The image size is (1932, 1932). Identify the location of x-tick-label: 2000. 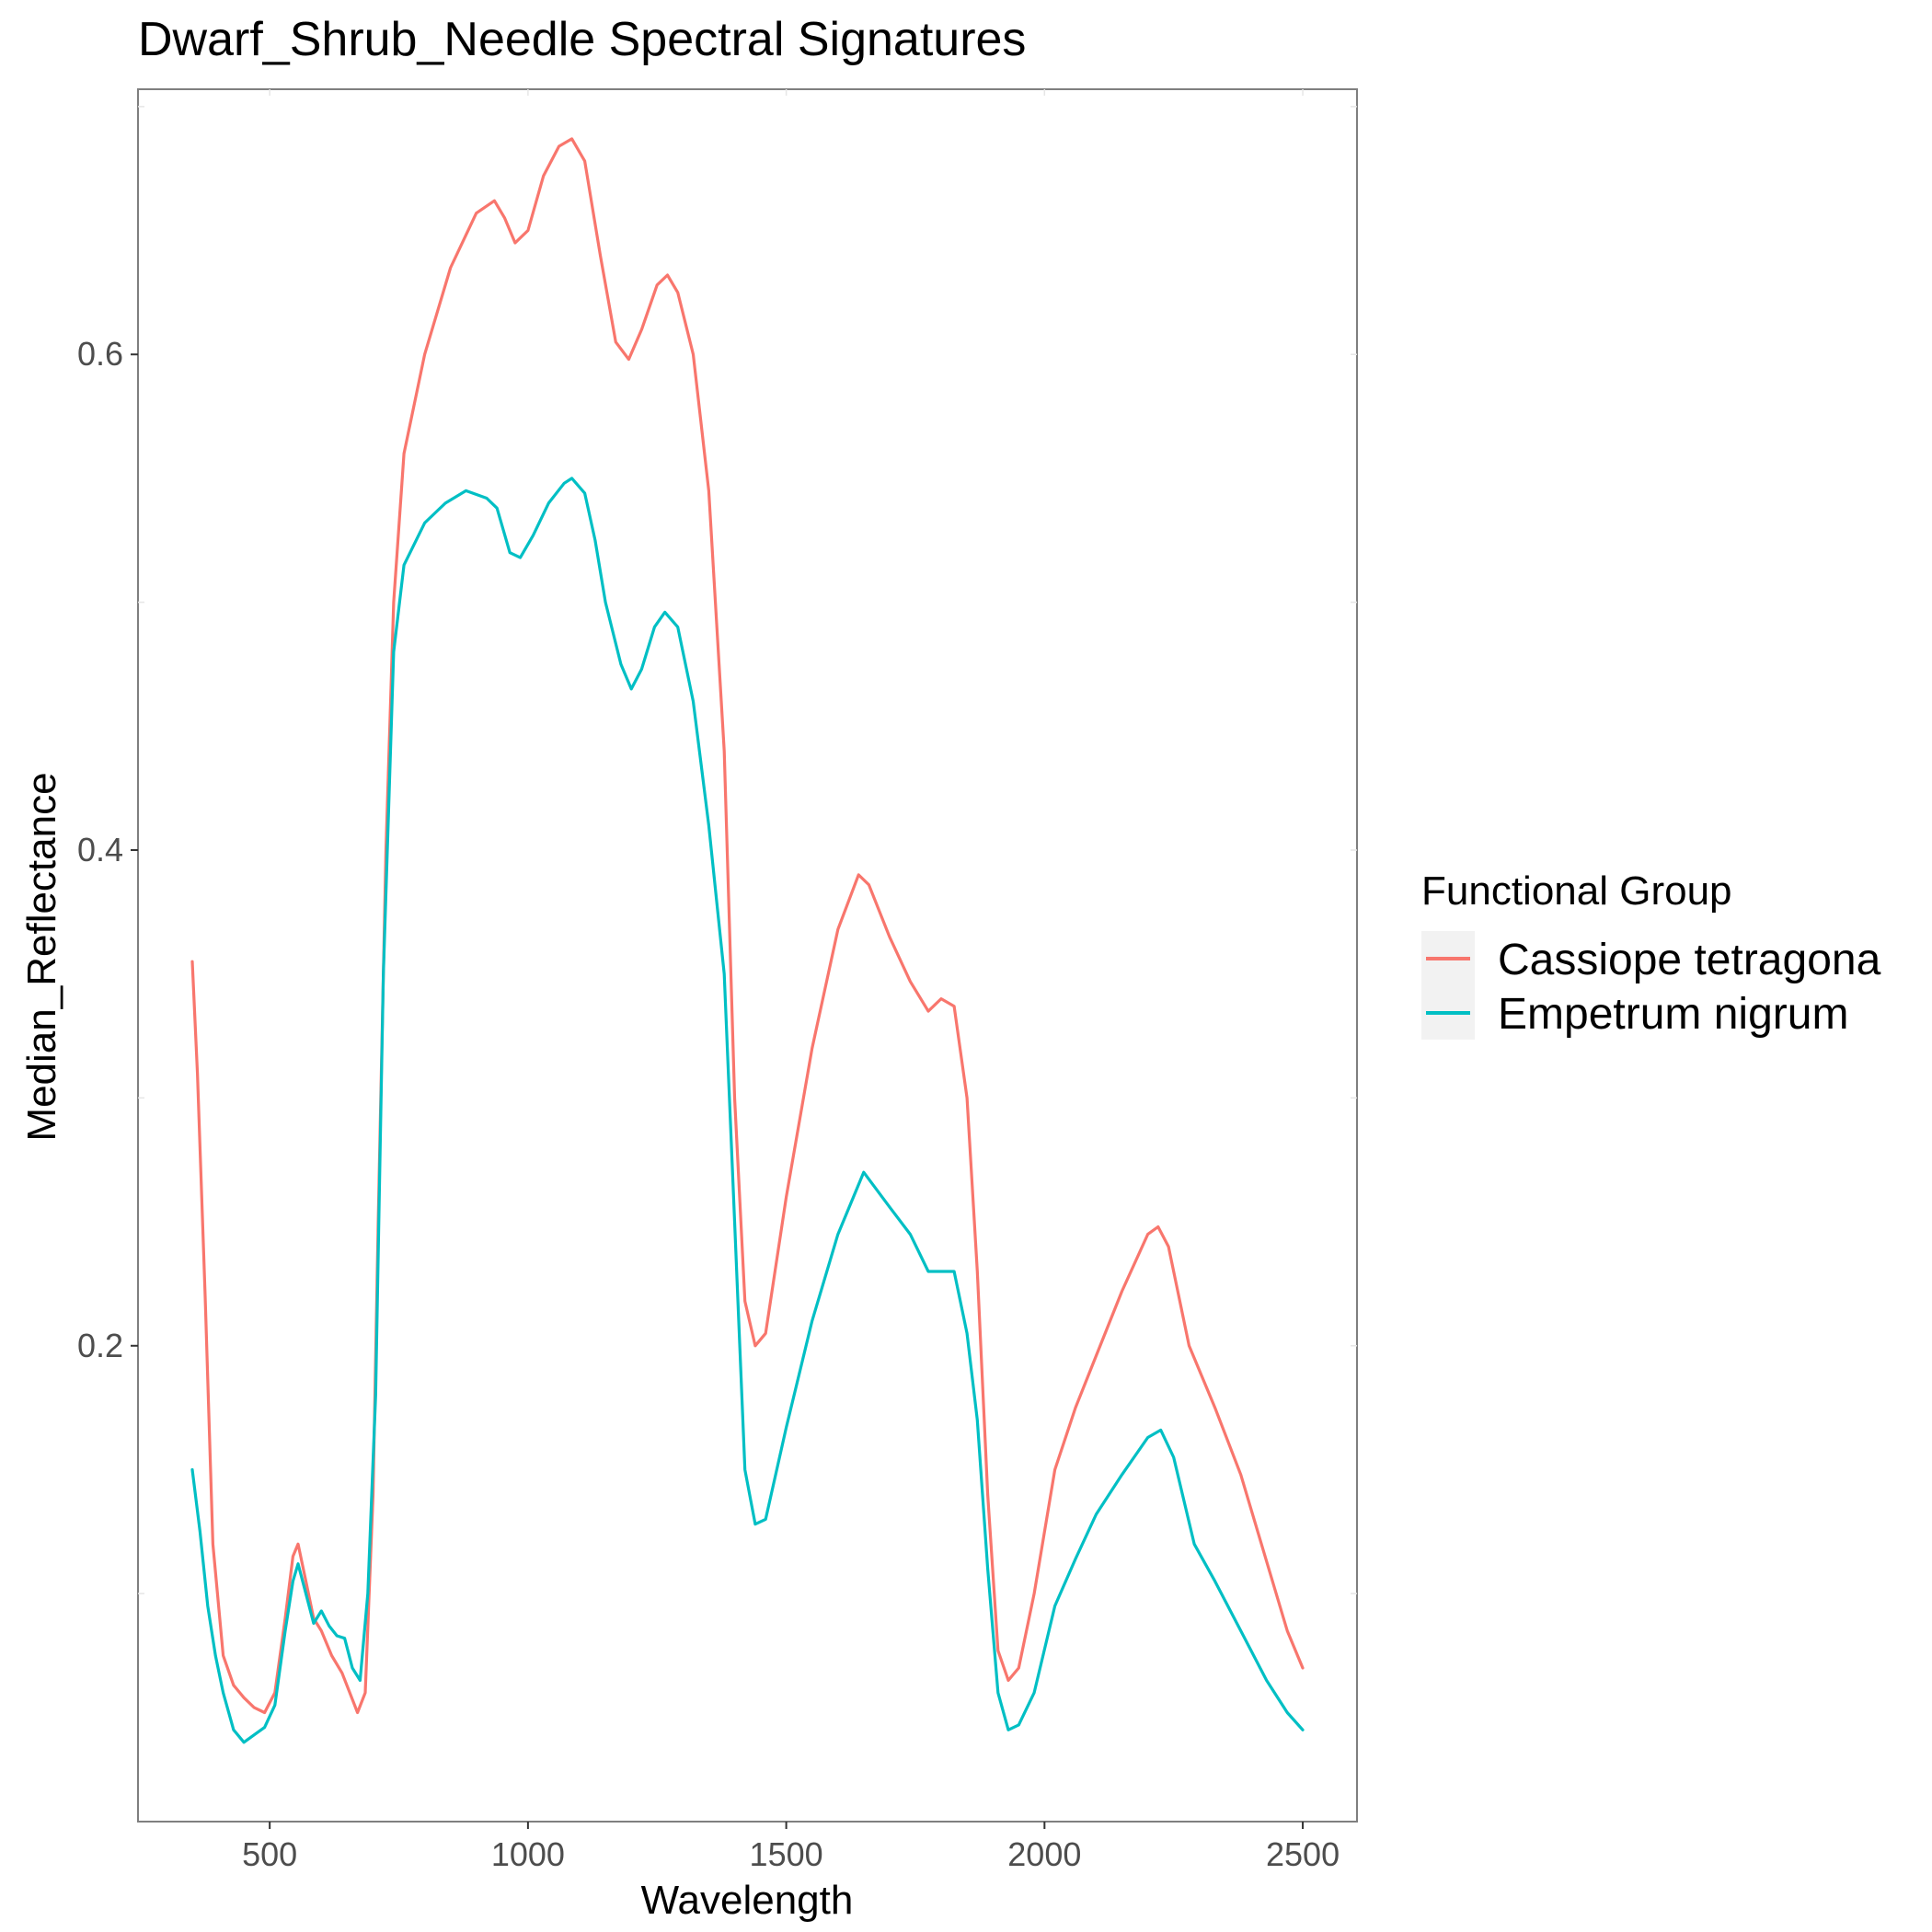
(1044, 1854).